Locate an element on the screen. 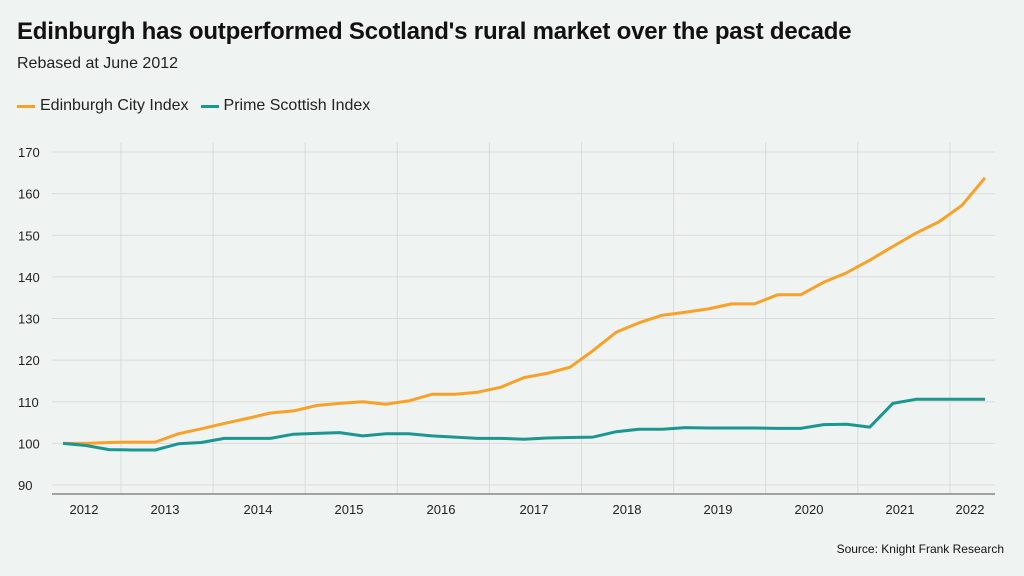 The image size is (1024, 576). legend-label-edinburgh: Edinburgh City Index is located at coordinates (114, 105).